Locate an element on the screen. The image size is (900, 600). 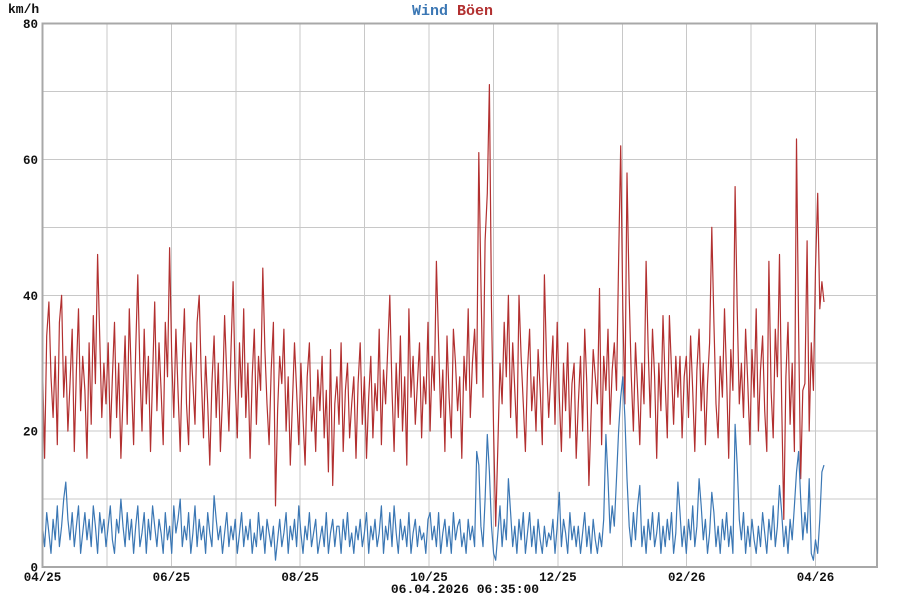
chart-title: Wind Böen is located at coordinates (452, 11).